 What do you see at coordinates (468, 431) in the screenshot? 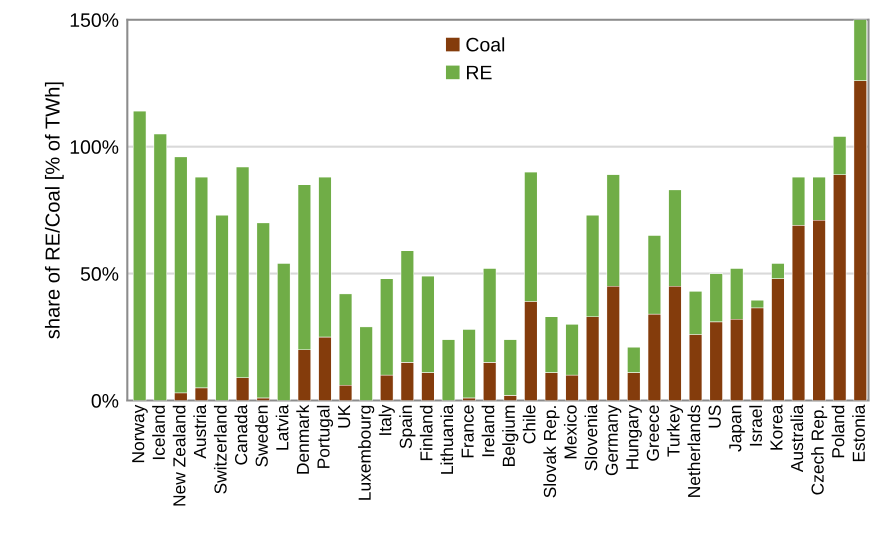
I see `x-tick-label: France` at bounding box center [468, 431].